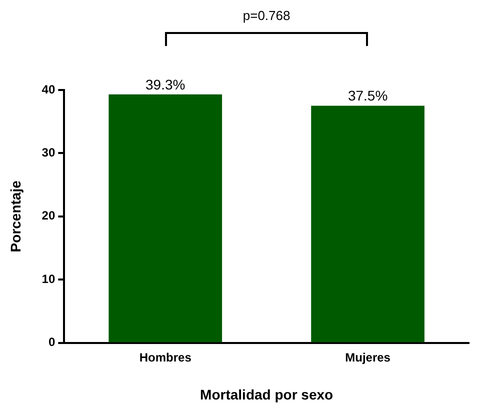  What do you see at coordinates (49, 153) in the screenshot?
I see `y-tick-label: 30` at bounding box center [49, 153].